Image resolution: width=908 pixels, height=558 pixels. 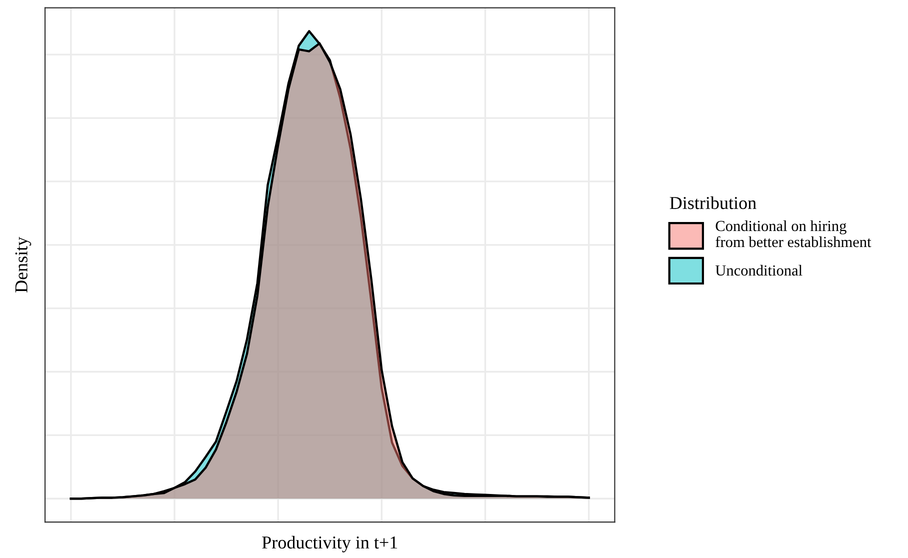 What do you see at coordinates (330, 544) in the screenshot?
I see `x-axis-title: Productivity in t+1` at bounding box center [330, 544].